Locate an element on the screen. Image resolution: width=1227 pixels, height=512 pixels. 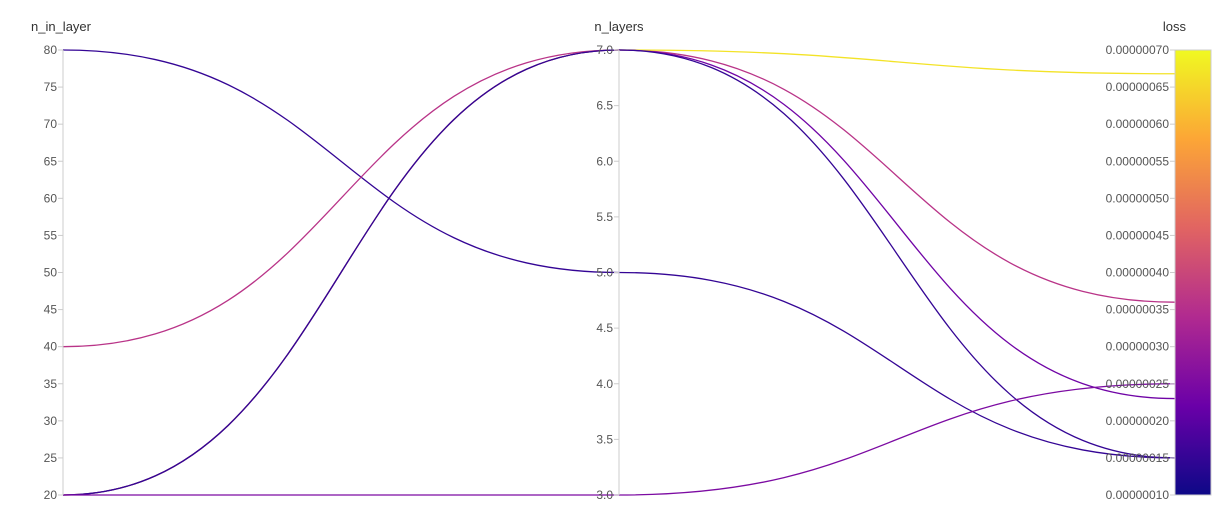
tick-label: 0.00000040 is located at coordinates (1138, 273).